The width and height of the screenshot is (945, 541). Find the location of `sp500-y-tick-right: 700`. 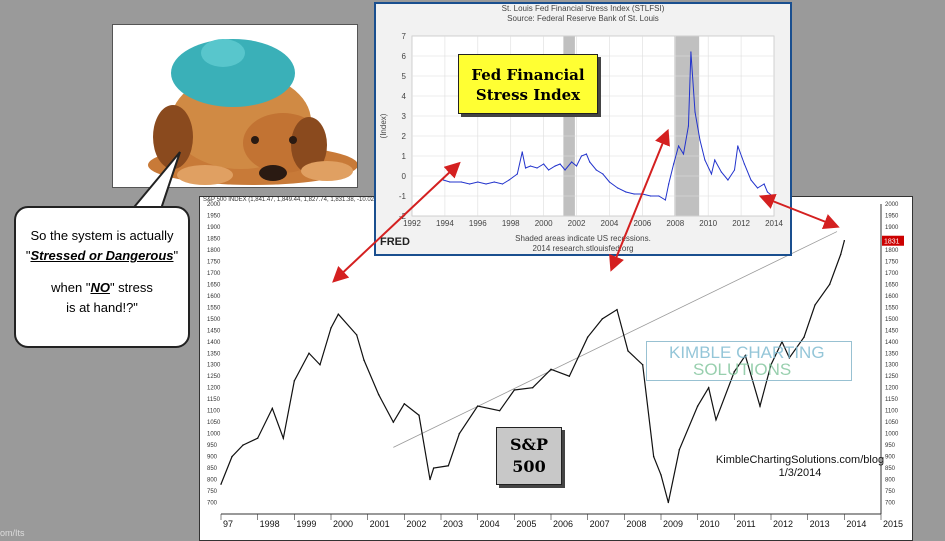

sp500-y-tick-right: 700 is located at coordinates (890, 504).